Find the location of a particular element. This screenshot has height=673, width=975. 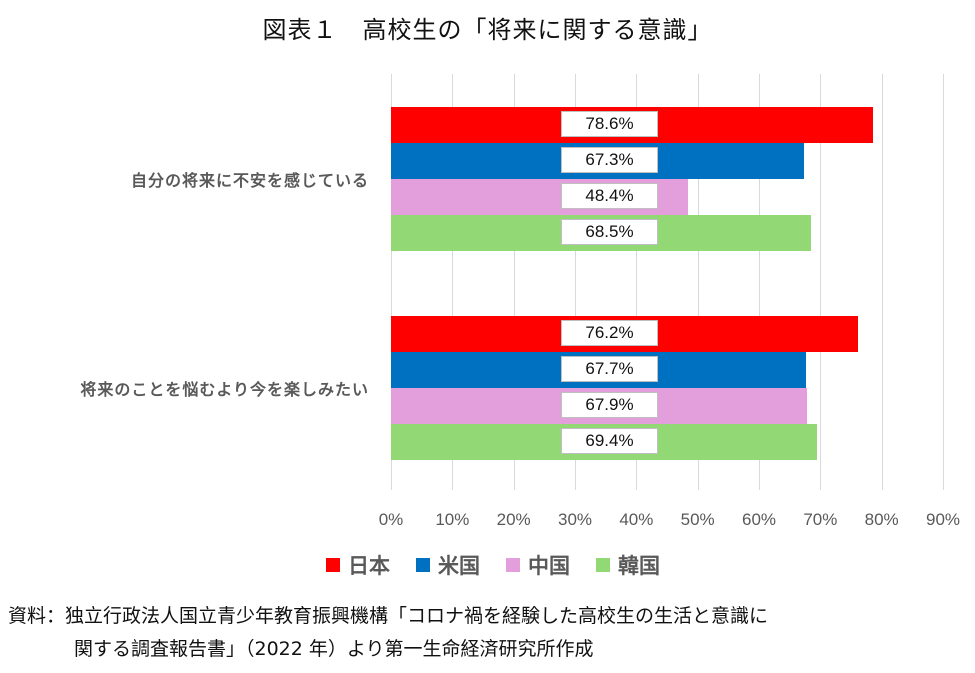

legend-label: 中国 is located at coordinates (549, 566).